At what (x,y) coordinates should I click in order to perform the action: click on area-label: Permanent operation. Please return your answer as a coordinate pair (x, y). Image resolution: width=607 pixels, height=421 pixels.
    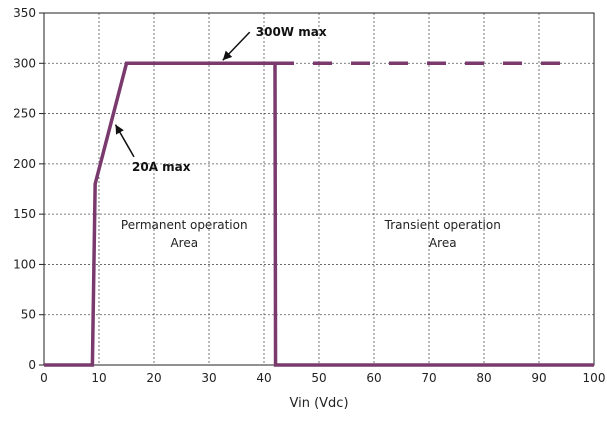
    Looking at the image, I should click on (184, 225).